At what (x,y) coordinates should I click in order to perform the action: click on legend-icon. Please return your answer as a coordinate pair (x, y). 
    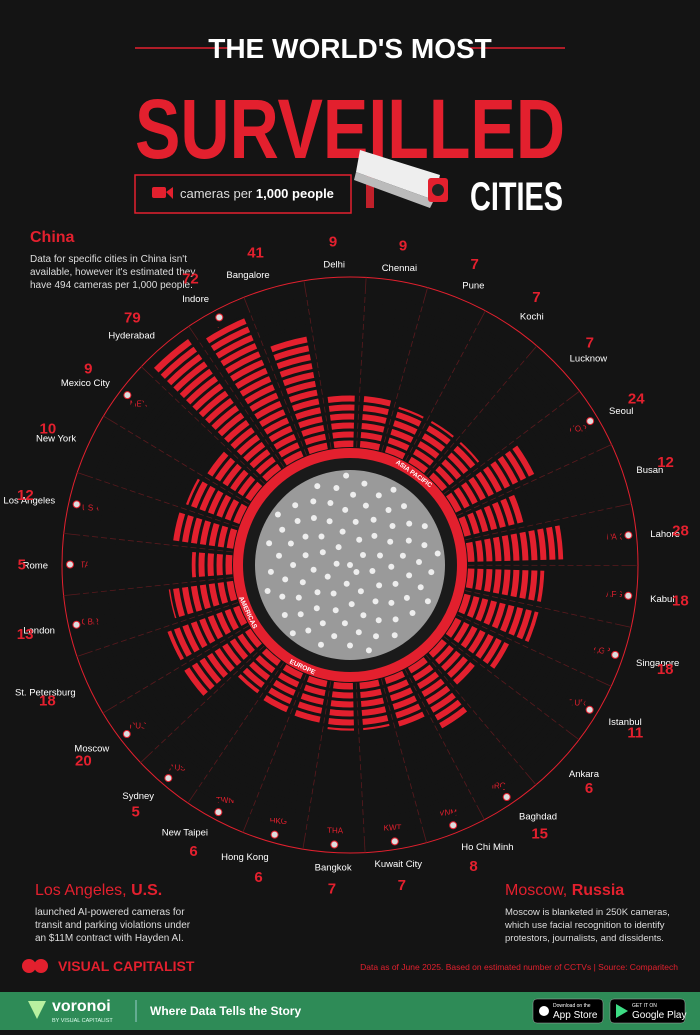
    Looking at the image, I should click on (159, 192).